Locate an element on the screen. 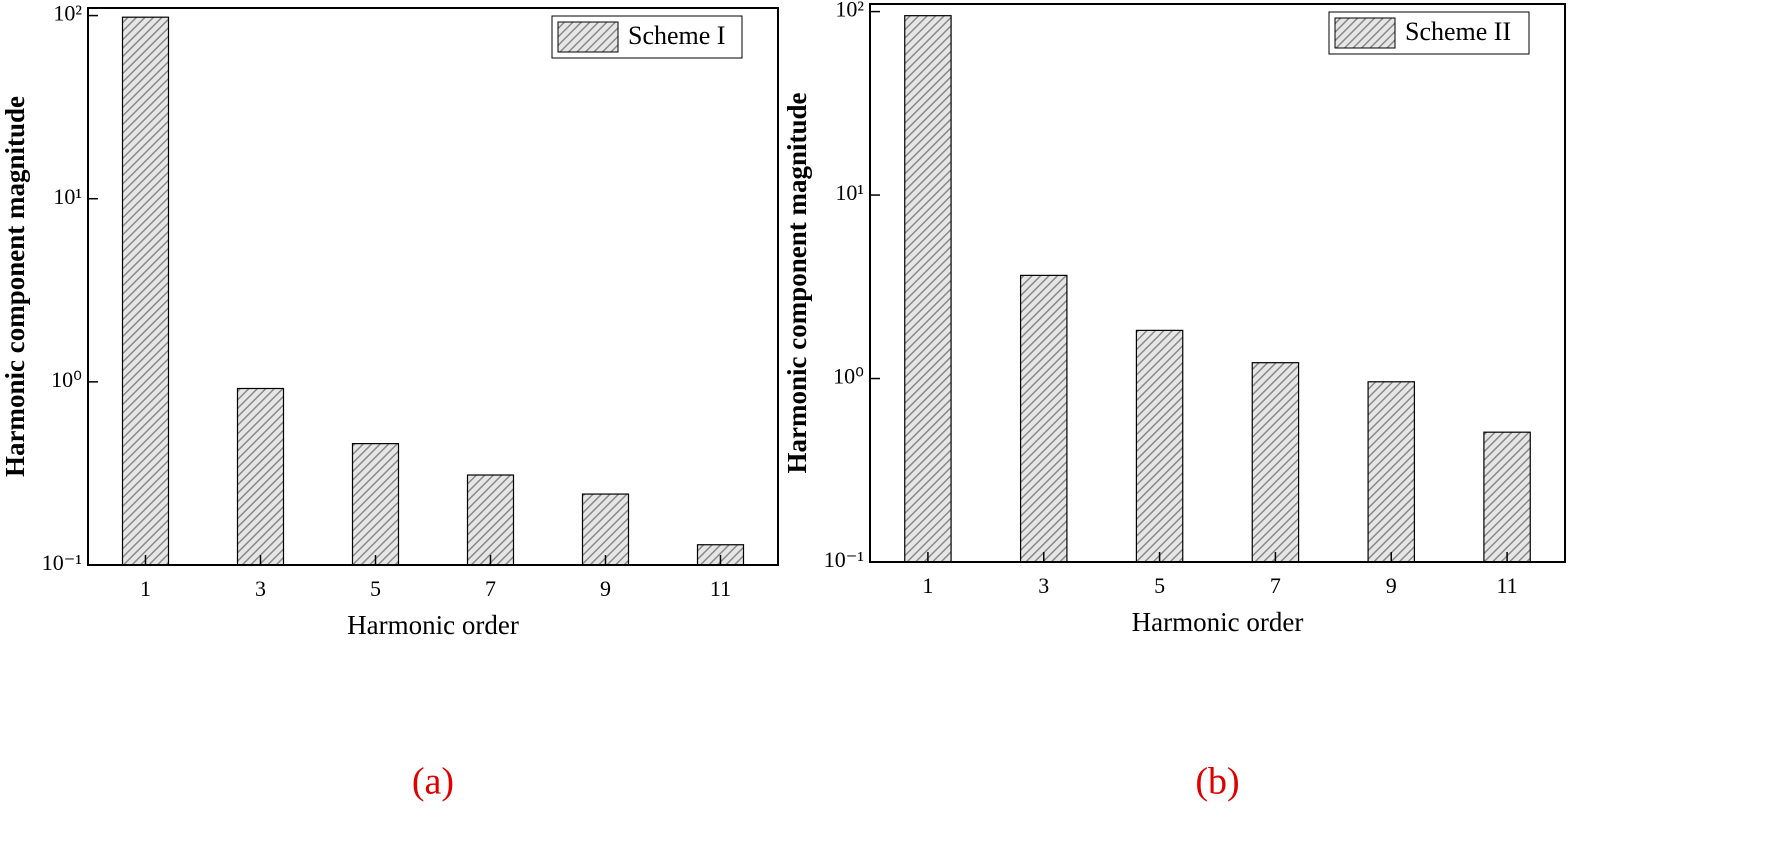  legend-label: Scheme II is located at coordinates (1458, 31).